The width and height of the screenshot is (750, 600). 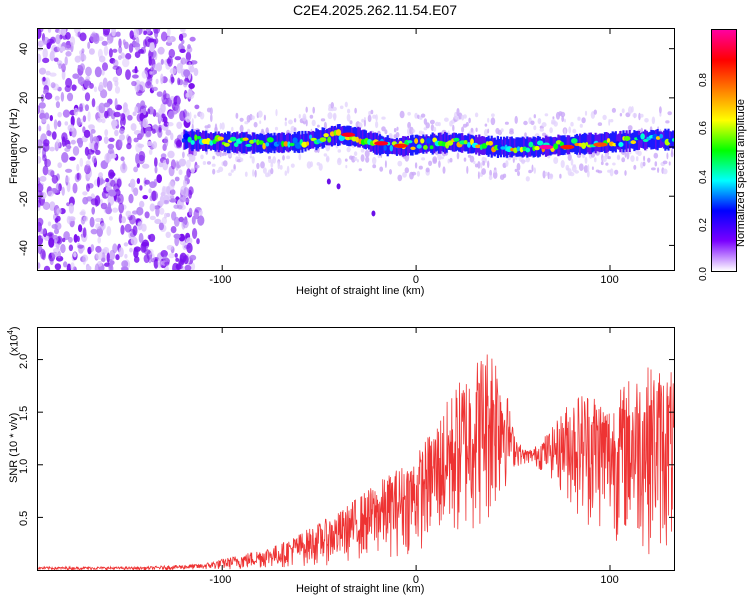 I want to click on chart-title: C2E4.2025.262.11.54.E07, so click(x=375, y=10).